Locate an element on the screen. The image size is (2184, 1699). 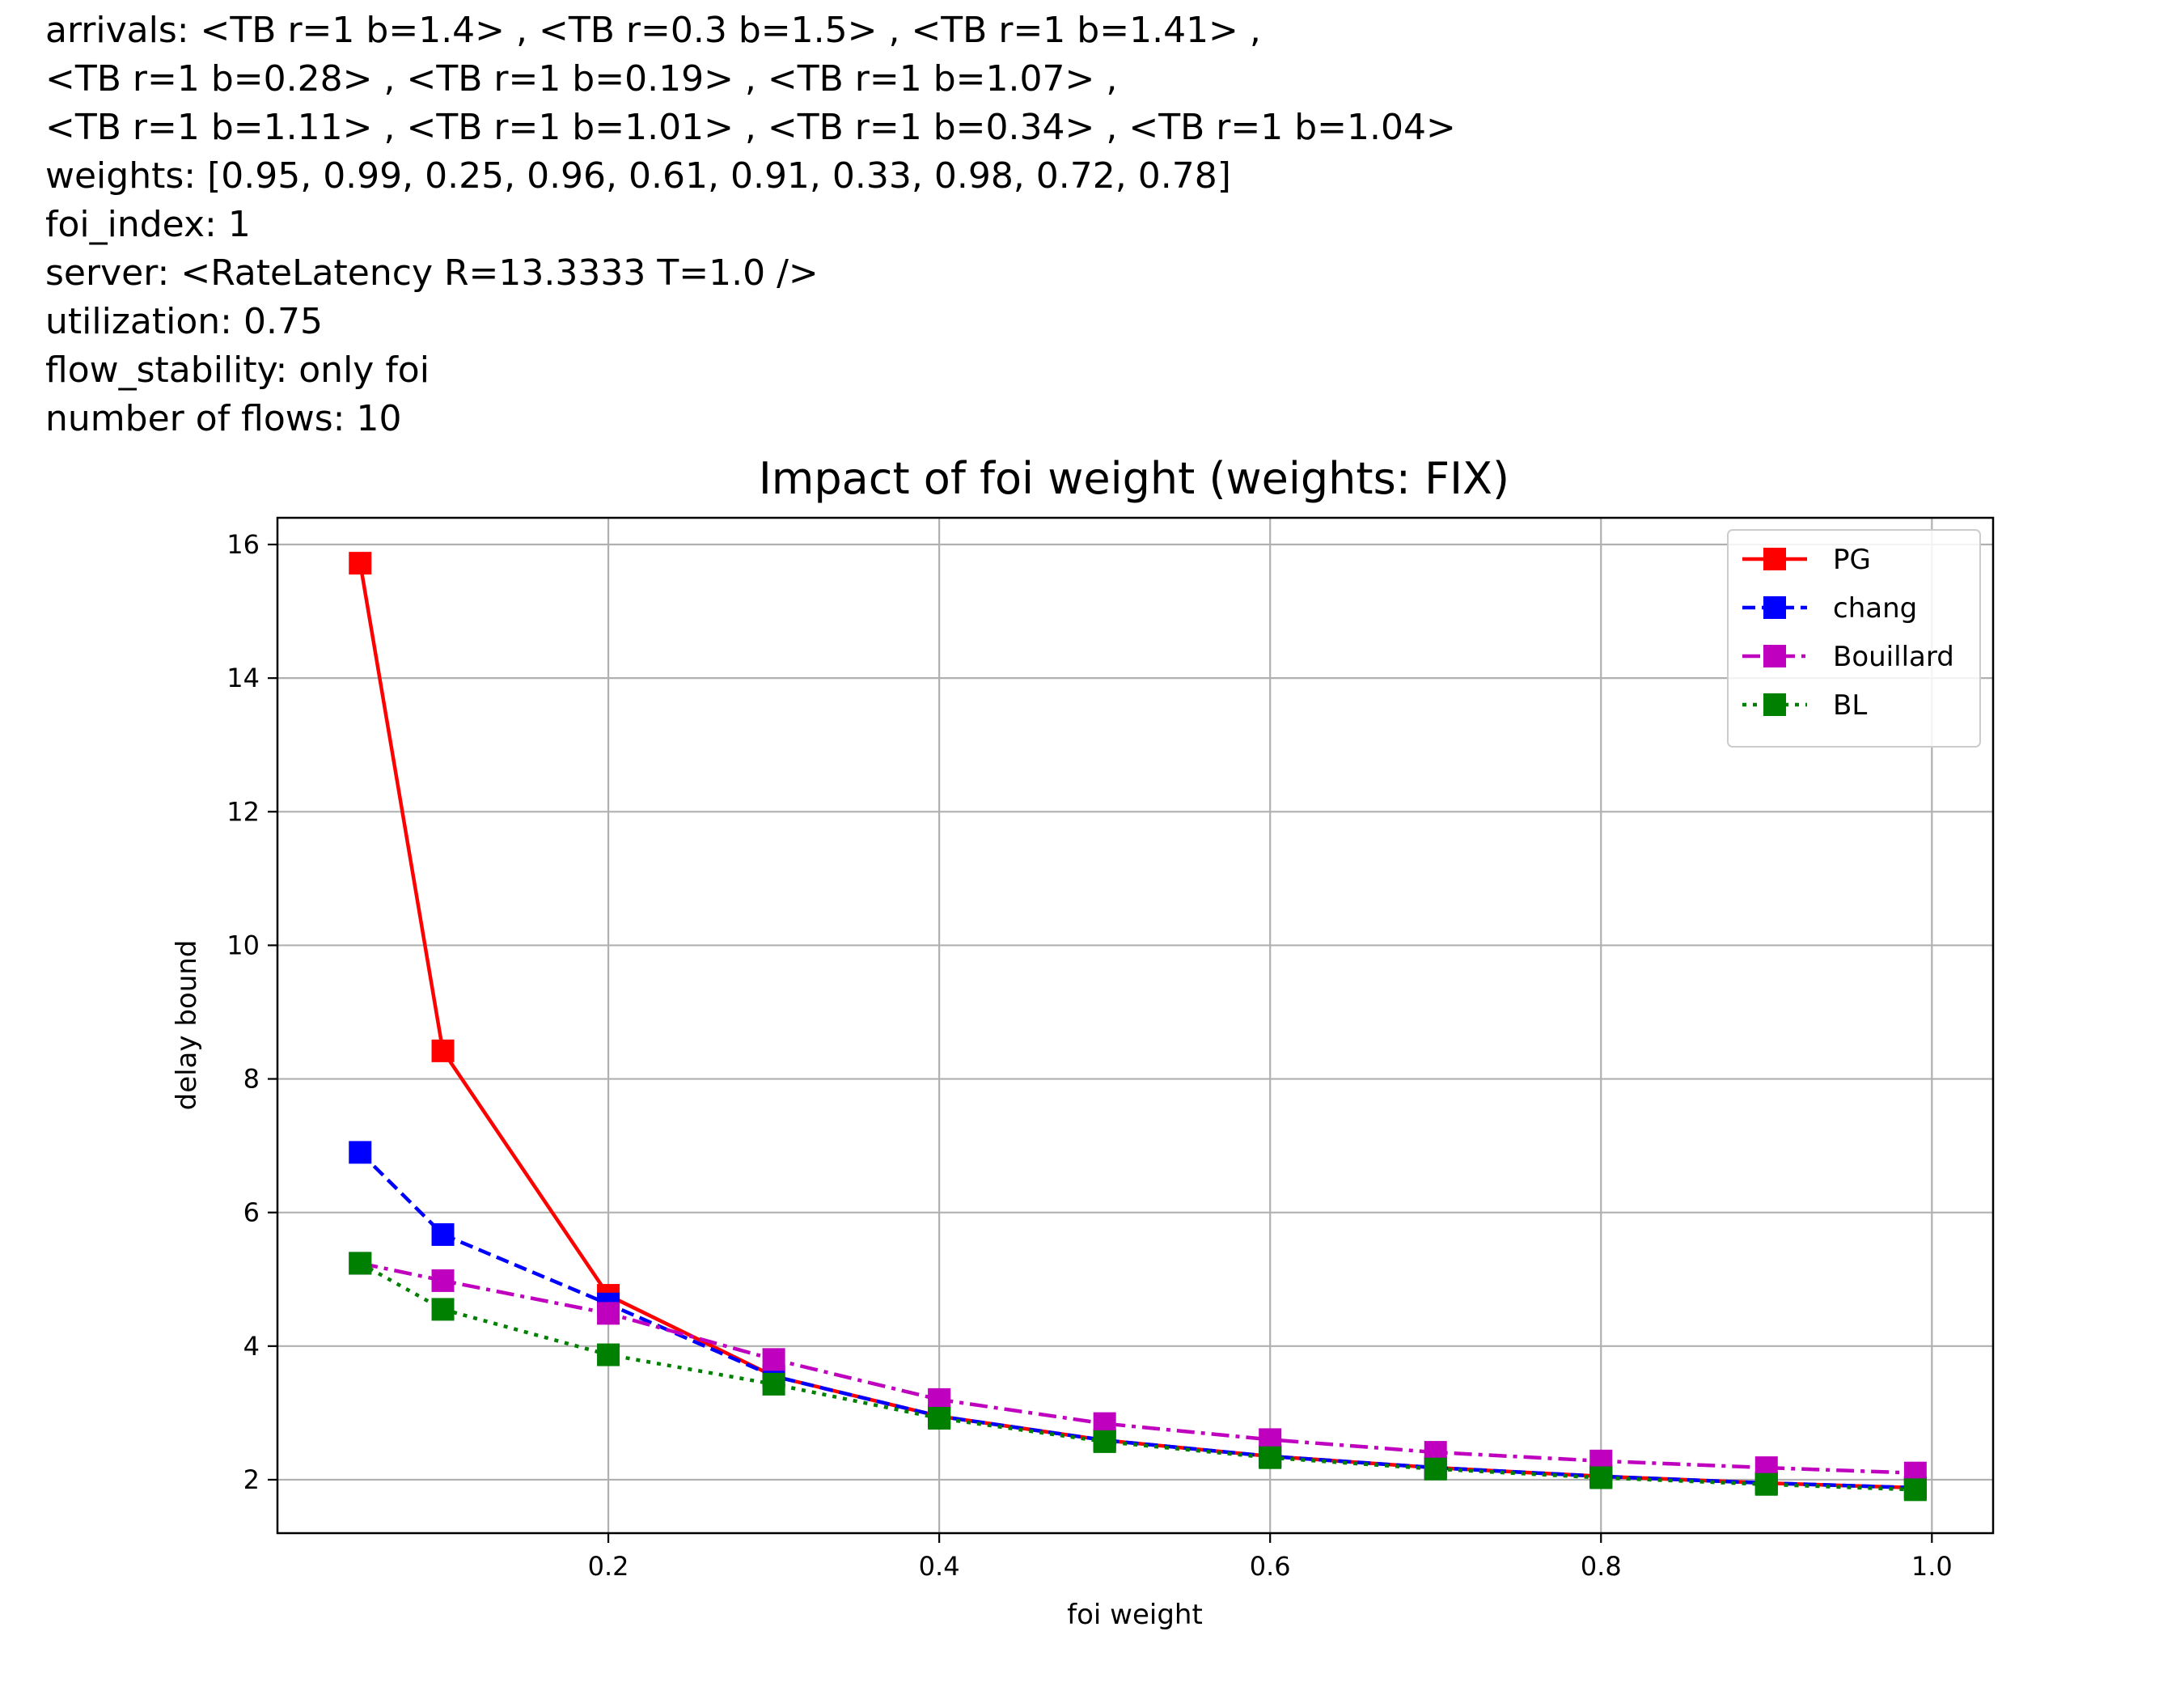
legend-label: BL is located at coordinates (1850, 705).